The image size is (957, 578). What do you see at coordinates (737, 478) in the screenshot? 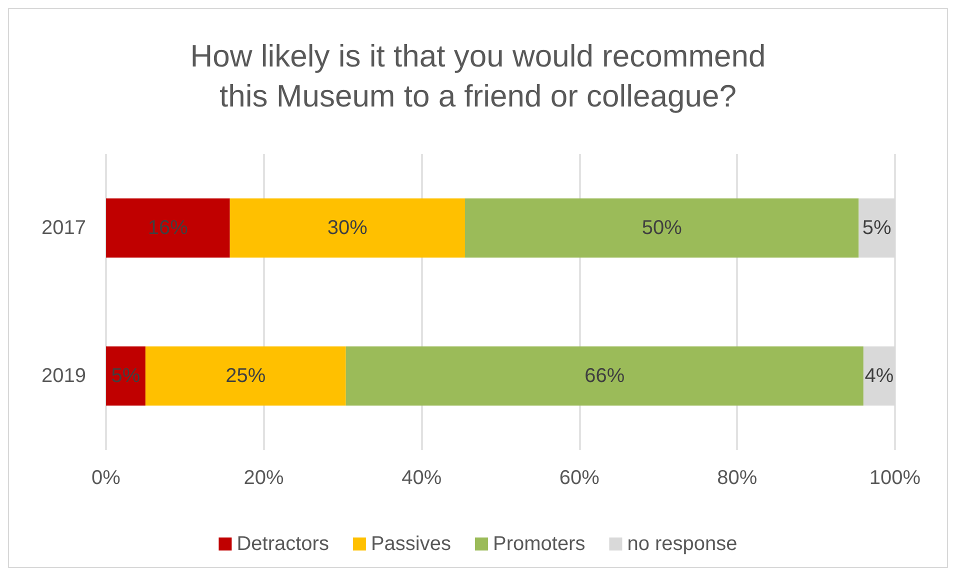
I see `x-tick-label: 80%` at bounding box center [737, 478].